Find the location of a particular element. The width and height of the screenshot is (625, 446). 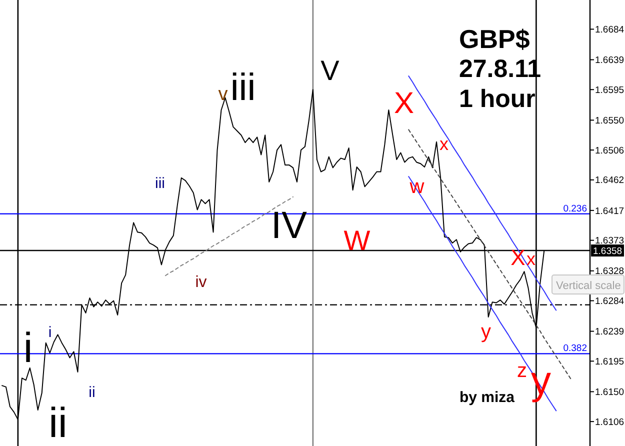

annotation: v is located at coordinates (223, 94).